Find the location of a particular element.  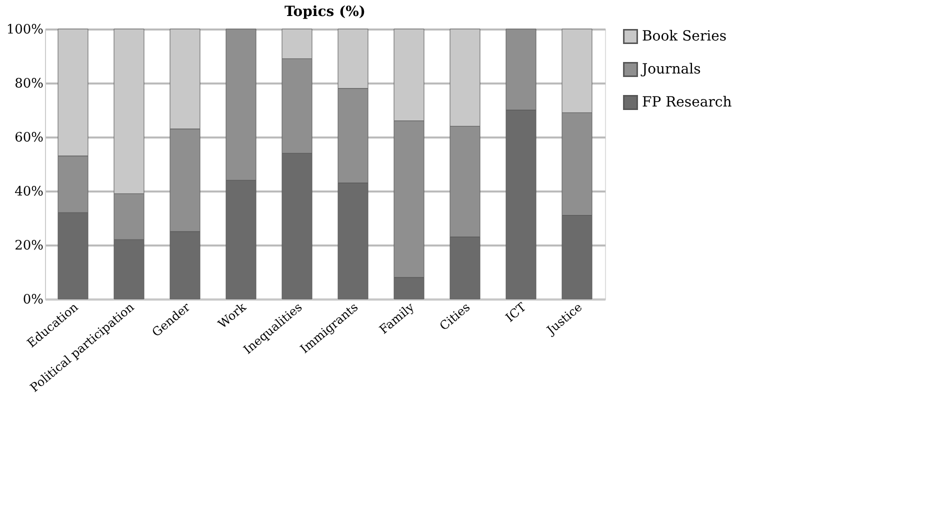

x-tick-label: ICT is located at coordinates (515, 312).